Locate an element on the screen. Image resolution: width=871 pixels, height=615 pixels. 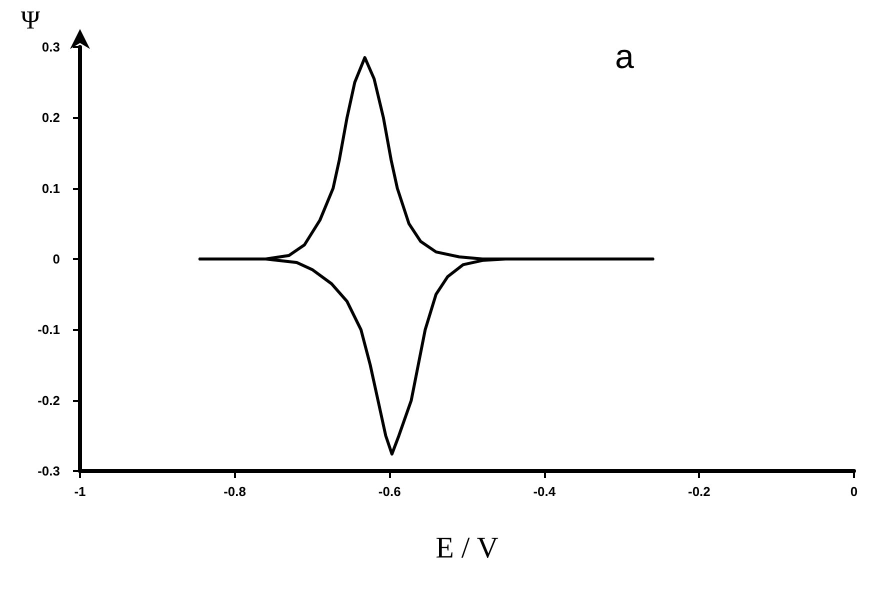
y-tick-label: -0.1 is located at coordinates (49, 330).